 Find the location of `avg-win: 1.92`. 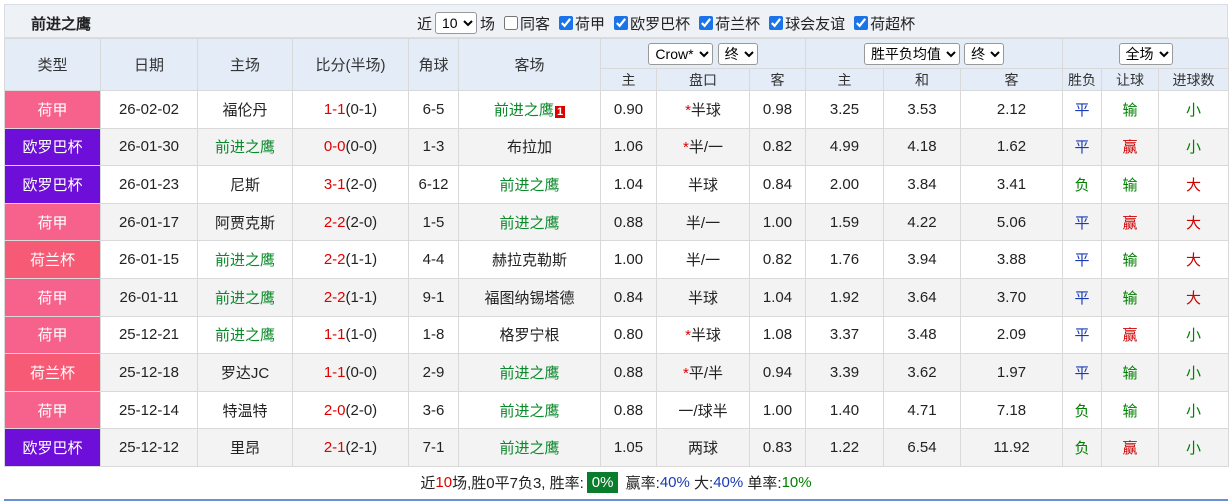

avg-win: 1.92 is located at coordinates (845, 297).